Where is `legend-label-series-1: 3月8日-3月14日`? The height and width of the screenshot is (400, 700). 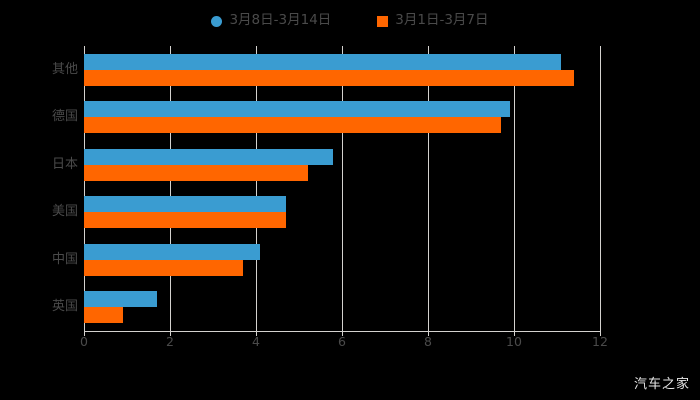
legend-label-series-1: 3月8日-3月14日 is located at coordinates (280, 20).